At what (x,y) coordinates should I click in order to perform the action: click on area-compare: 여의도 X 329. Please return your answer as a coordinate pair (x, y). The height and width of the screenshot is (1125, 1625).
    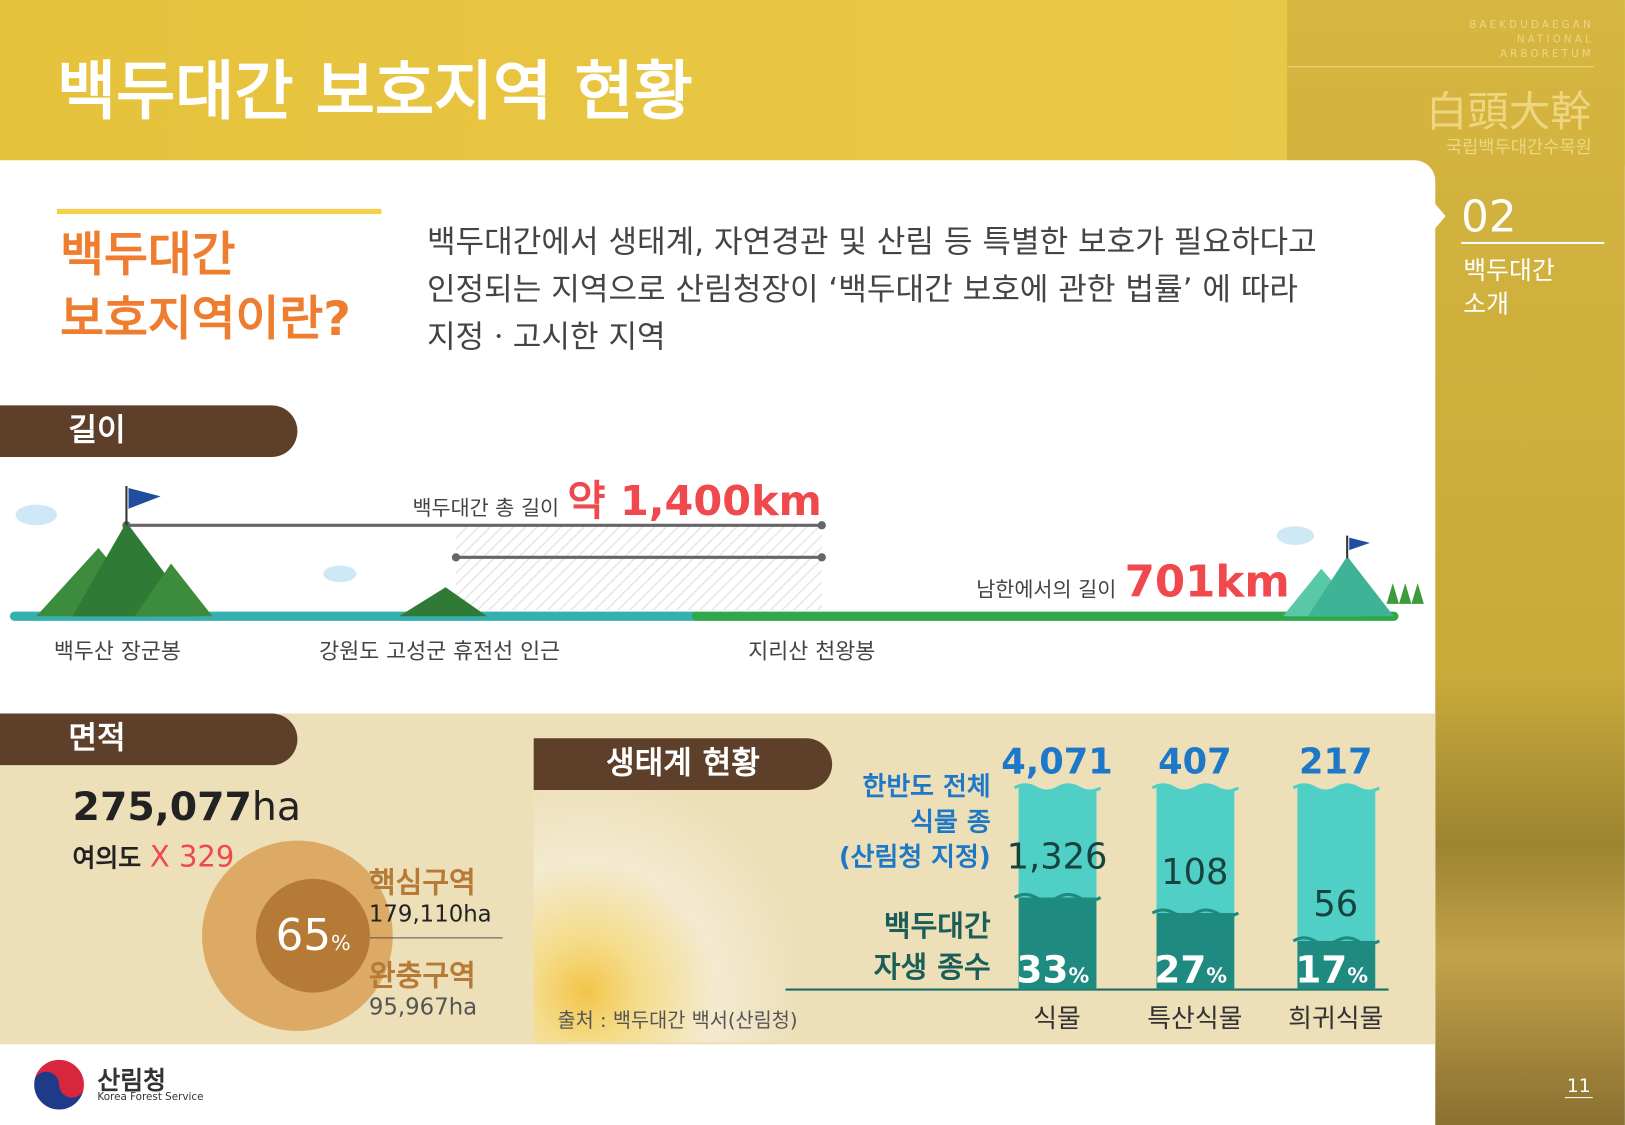
    Looking at the image, I should click on (154, 856).